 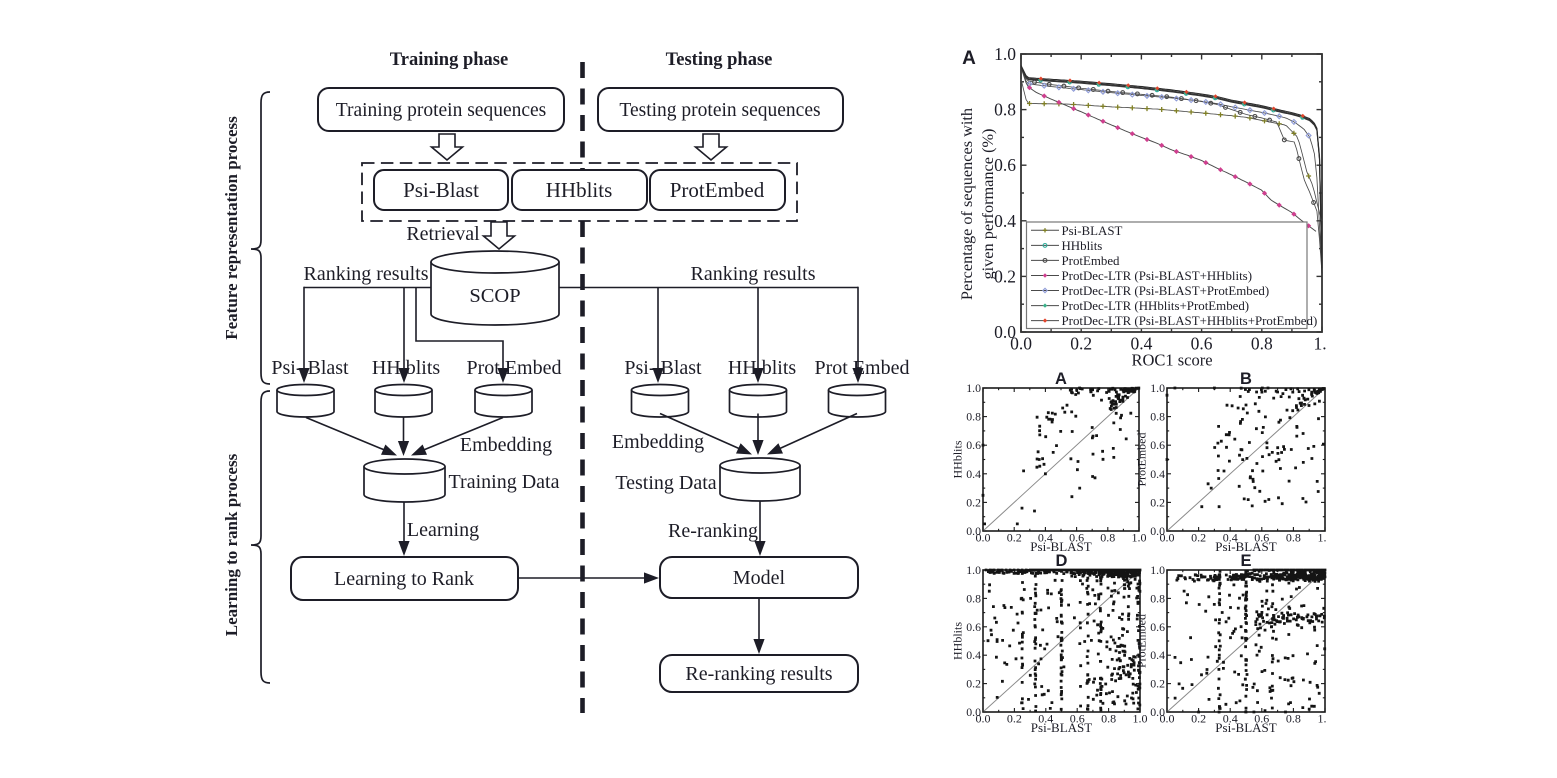 I want to click on svg-text: Training Data, so click(x=504, y=482).